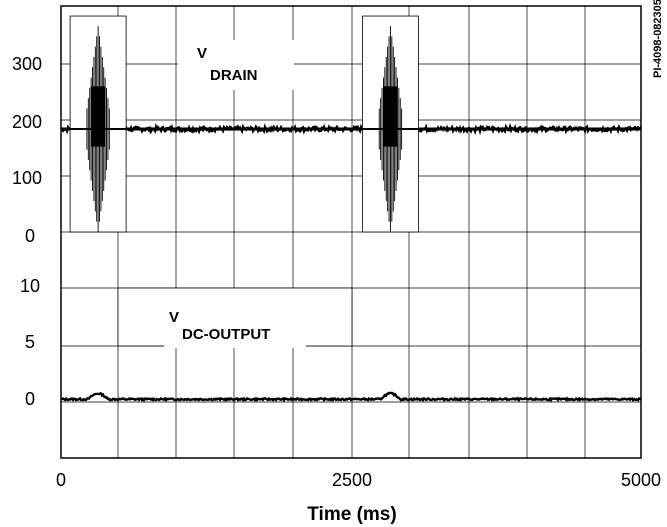  I want to click on y-tick-label: 5, so click(30, 342).